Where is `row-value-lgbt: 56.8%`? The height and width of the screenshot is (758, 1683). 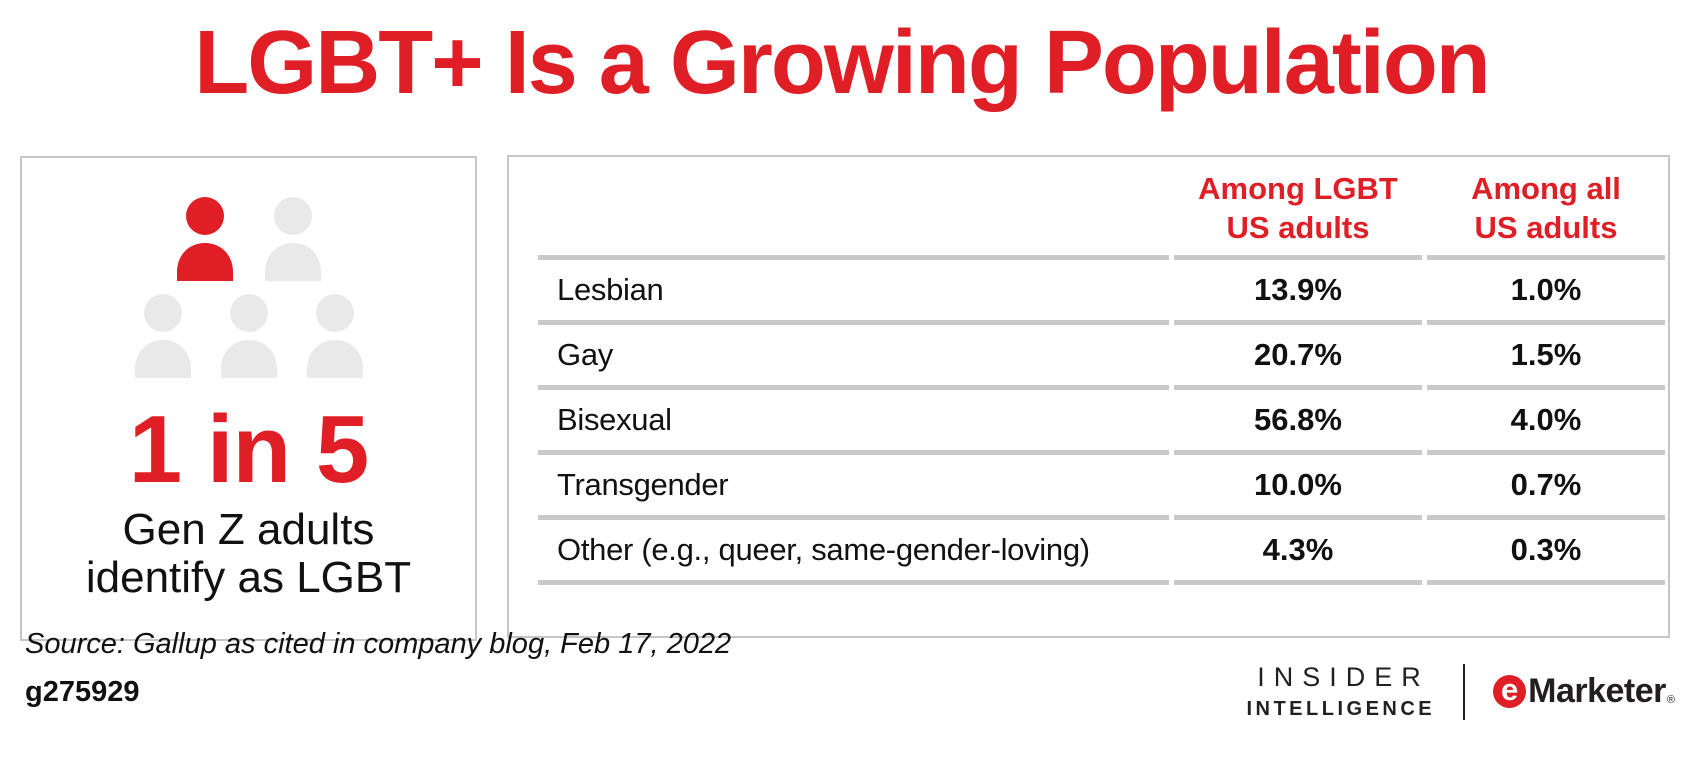
row-value-lgbt: 56.8% is located at coordinates (1298, 422).